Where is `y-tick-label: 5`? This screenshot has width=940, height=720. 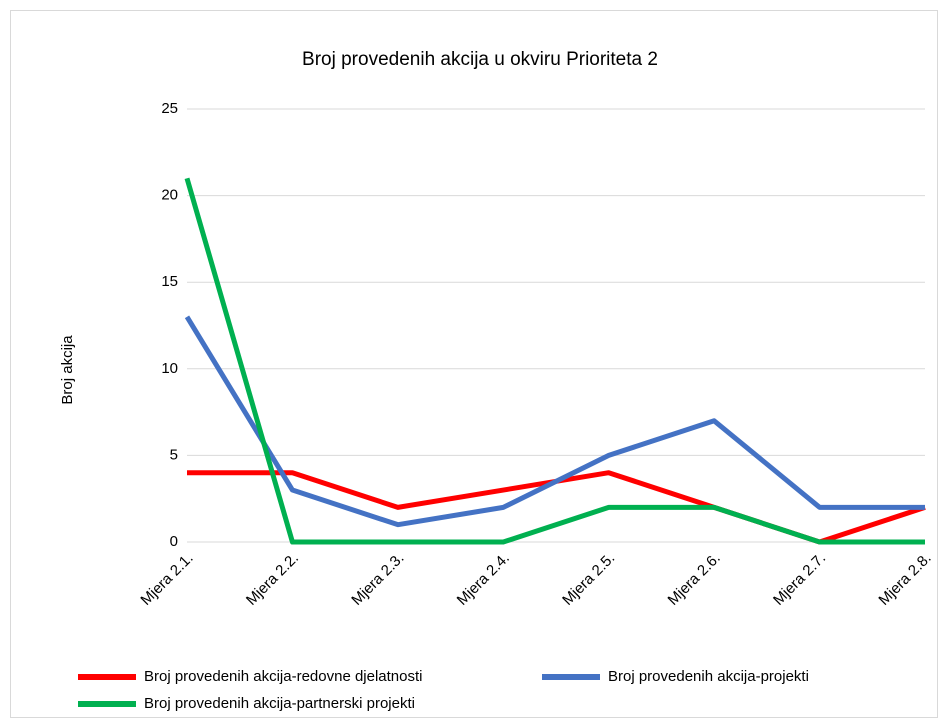
y-tick-label: 5 is located at coordinates (174, 454).